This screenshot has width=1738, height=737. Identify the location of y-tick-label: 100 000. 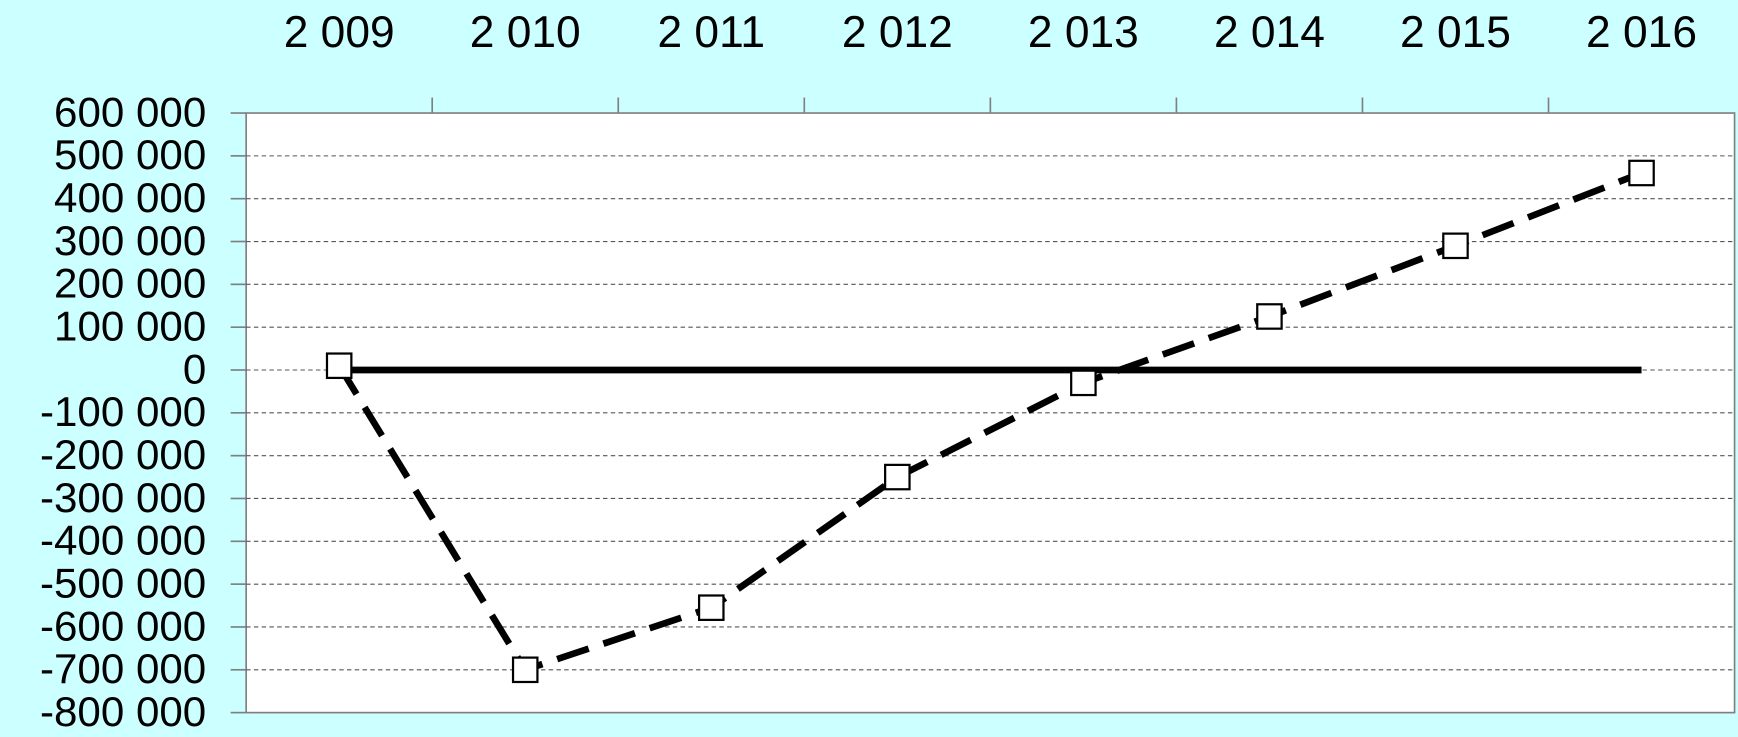
(130, 326).